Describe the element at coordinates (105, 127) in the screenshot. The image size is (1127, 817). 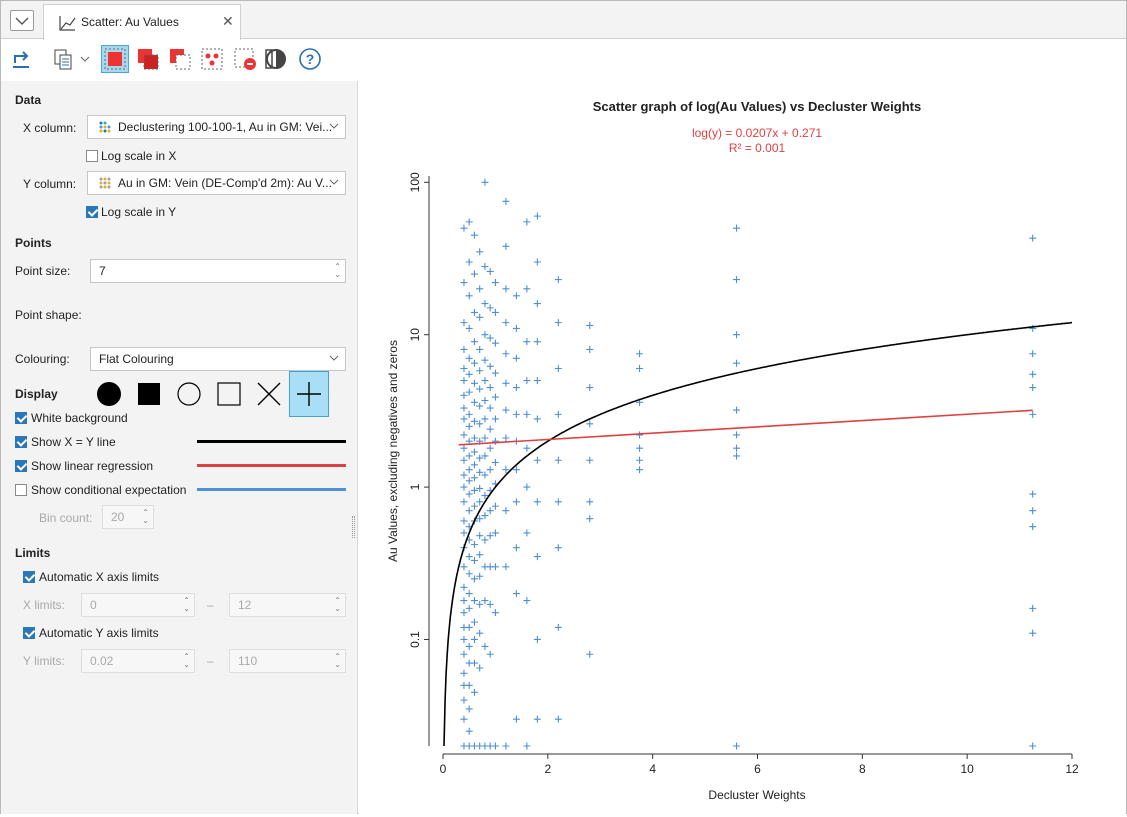
I see `dataset-icon` at that location.